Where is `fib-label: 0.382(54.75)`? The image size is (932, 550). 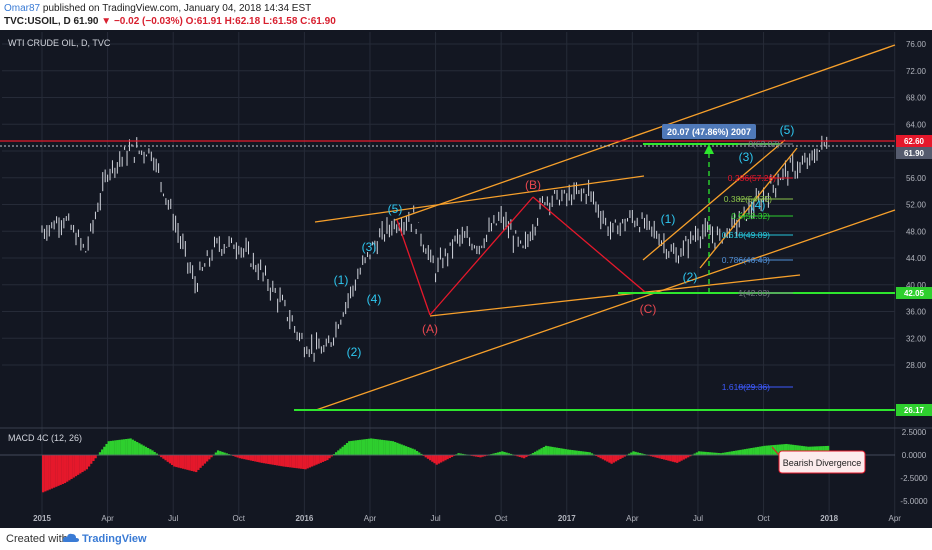
fib-label: 0.382(54.75) is located at coordinates (748, 199).